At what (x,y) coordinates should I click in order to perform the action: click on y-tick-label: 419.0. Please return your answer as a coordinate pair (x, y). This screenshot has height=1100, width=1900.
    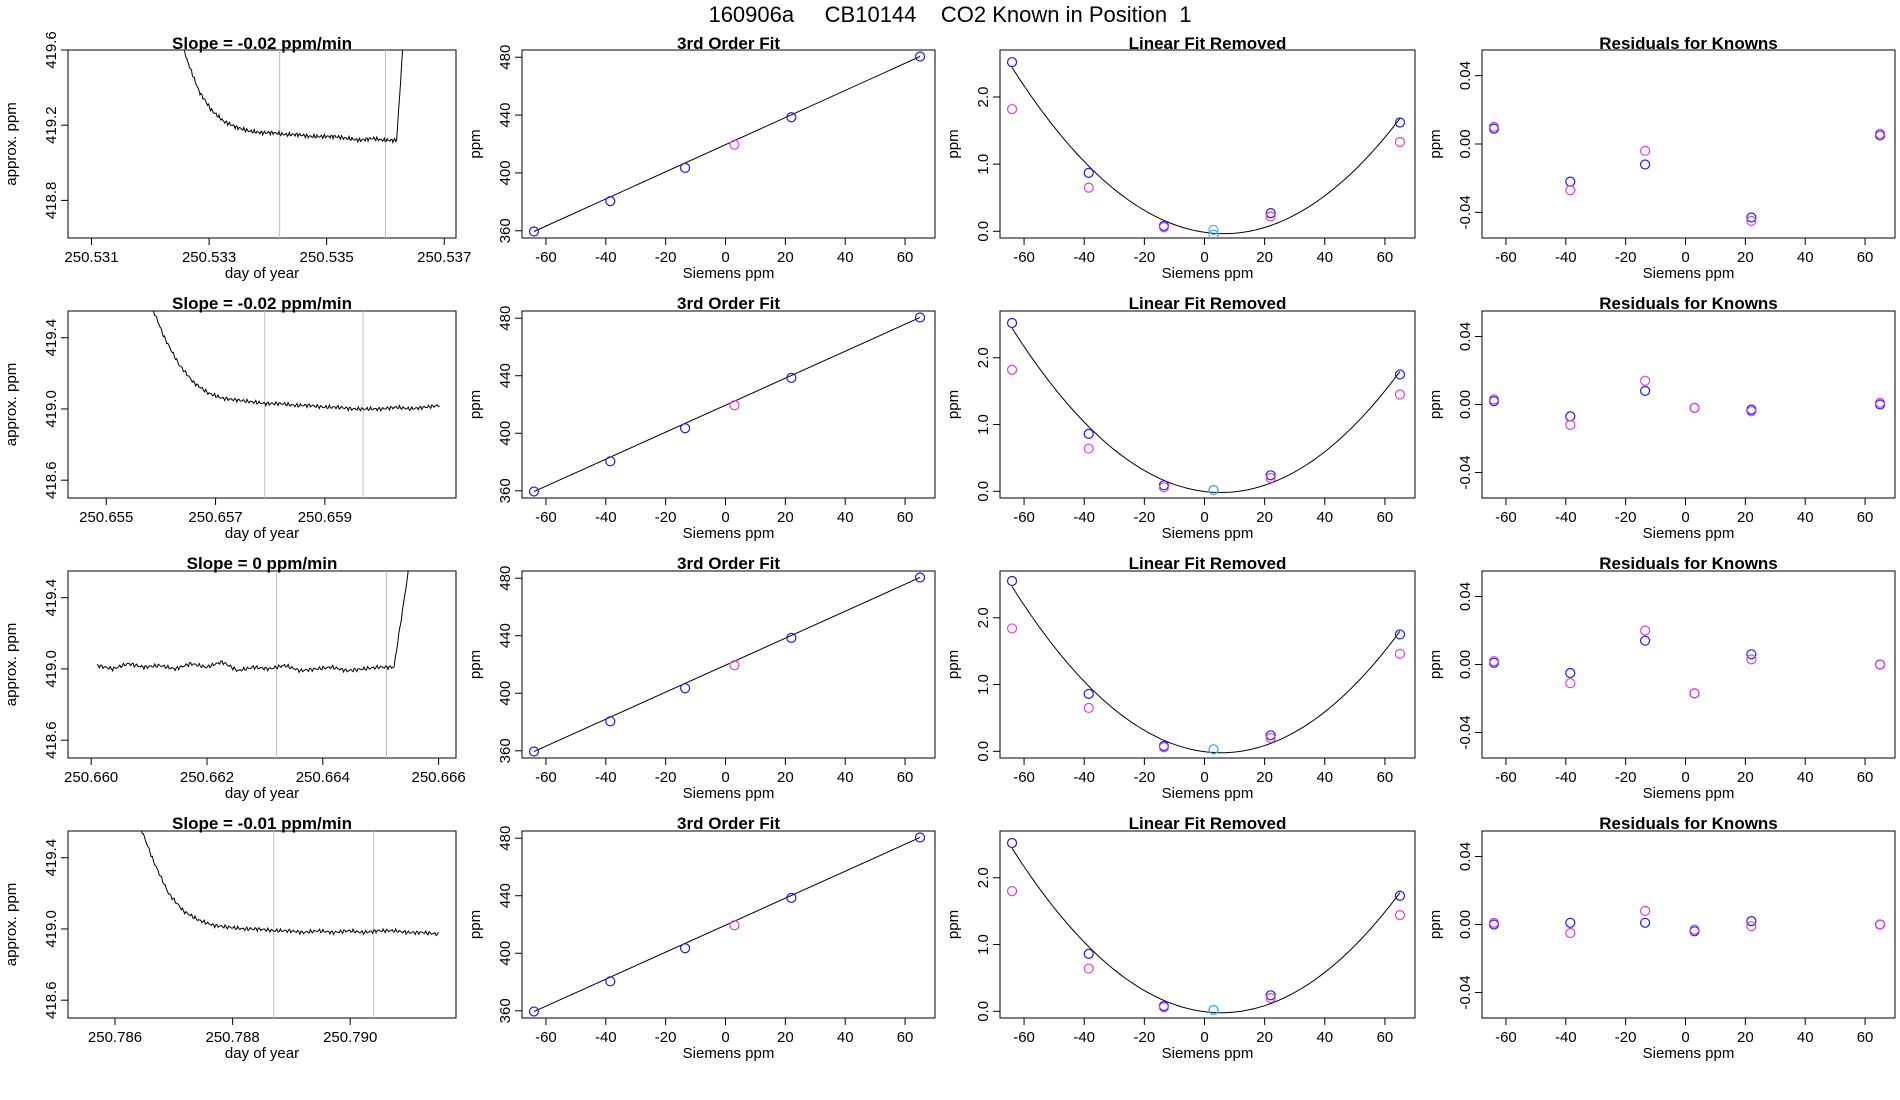
    Looking at the image, I should click on (51, 409).